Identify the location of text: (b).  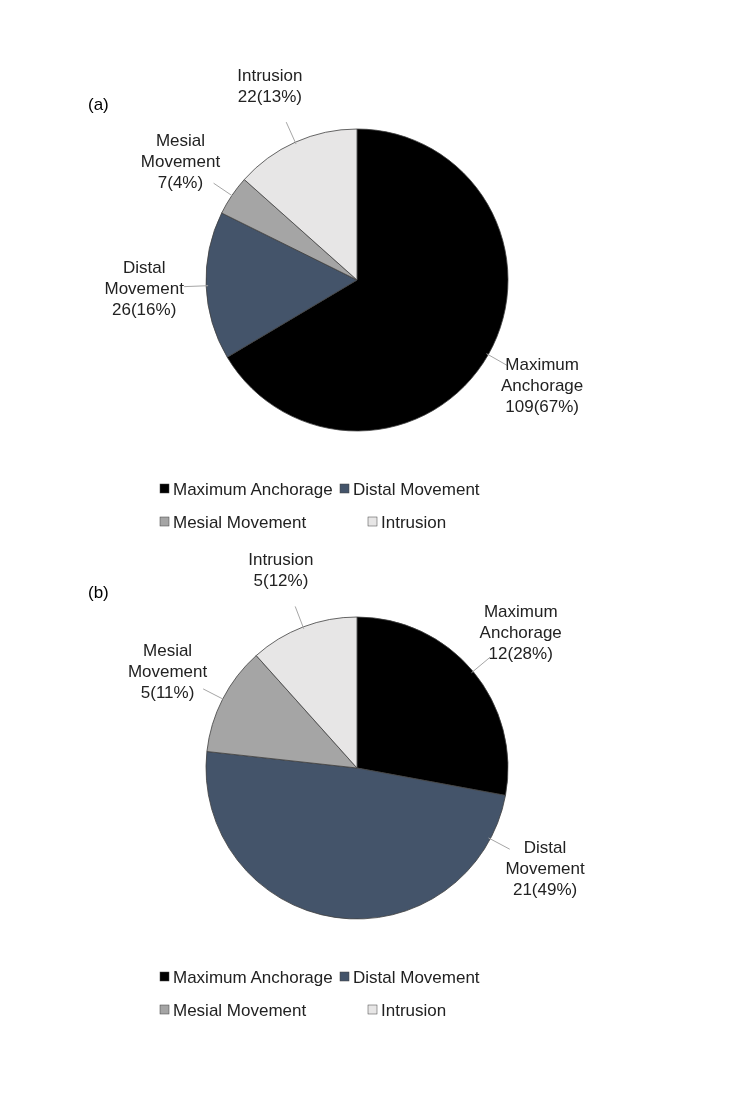
(98, 592).